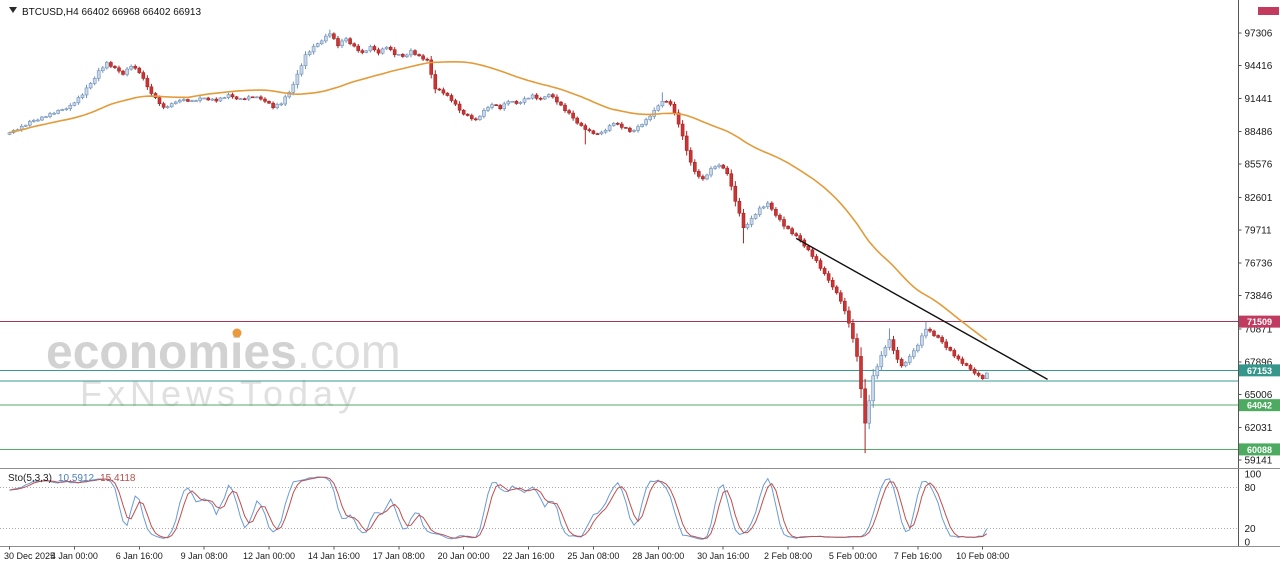 The image size is (1280, 567). What do you see at coordinates (13, 10) in the screenshot?
I see `symbol-dropdown-icon` at bounding box center [13, 10].